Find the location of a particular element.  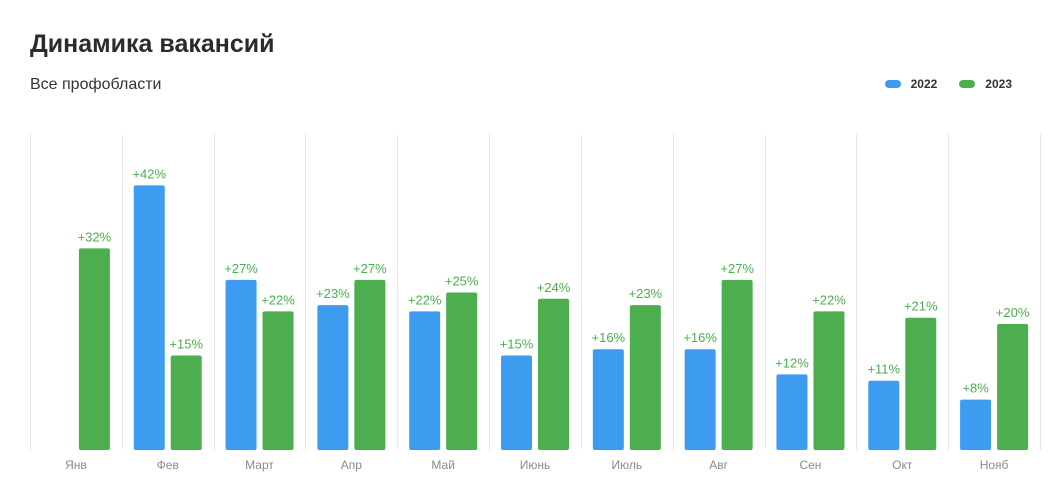

data-label-2022-11: +8% is located at coordinates (975, 388).